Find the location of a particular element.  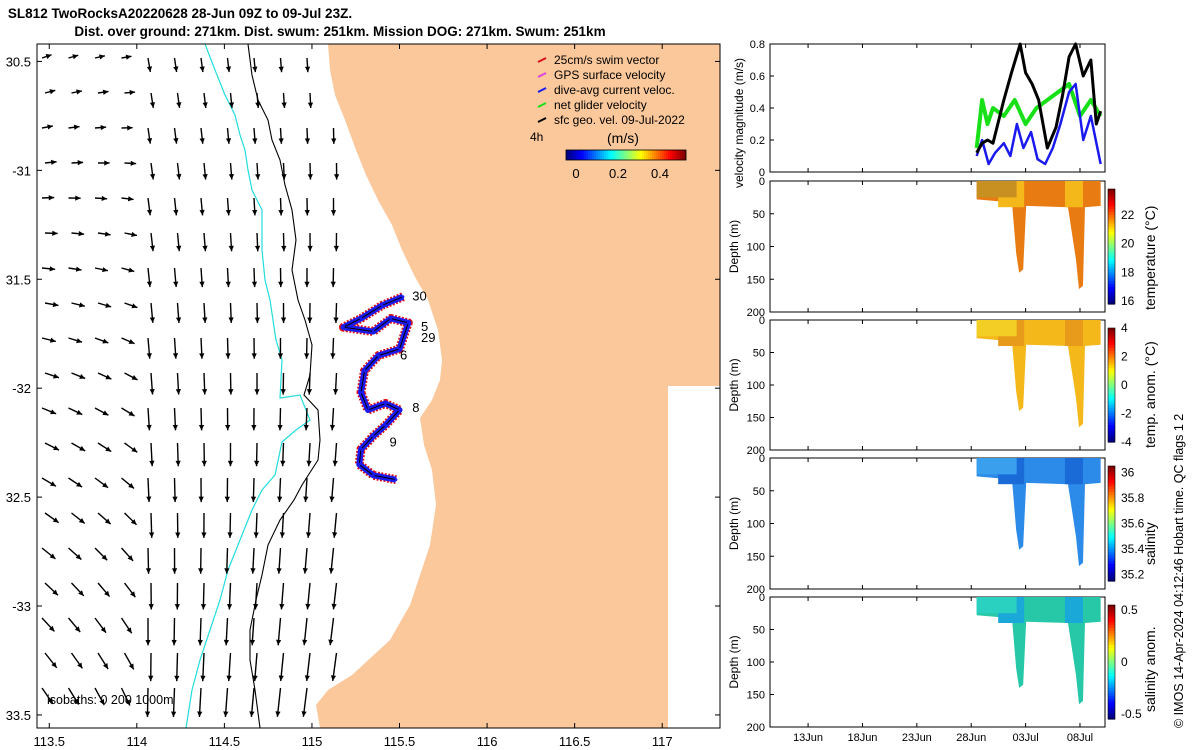

lon-tick-label: 115 is located at coordinates (312, 741).